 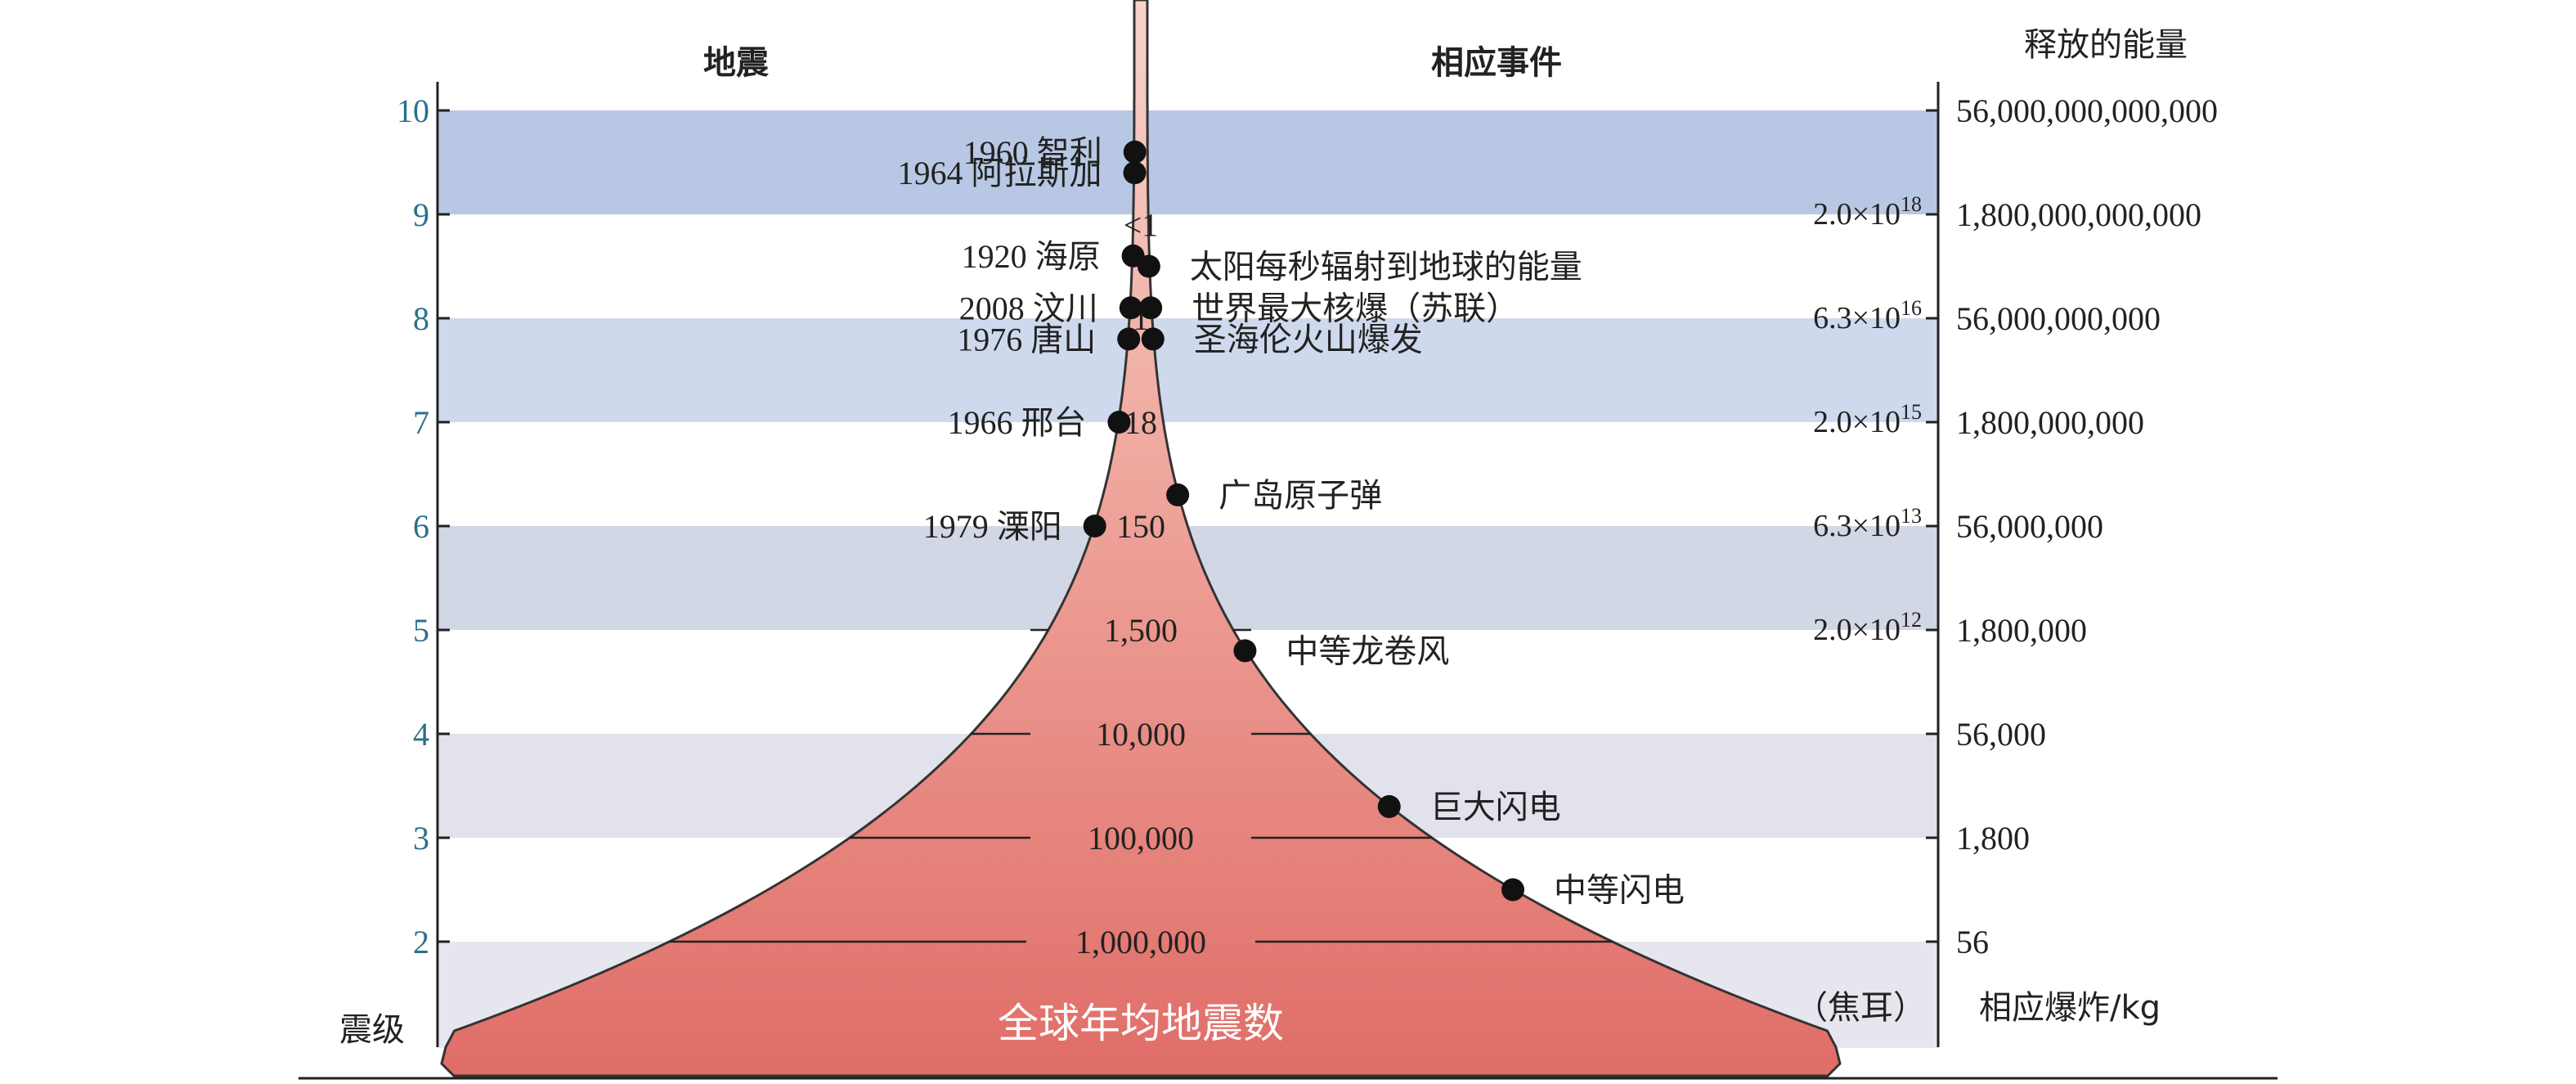 What do you see at coordinates (1912, 516) in the screenshot?
I see `joule-exponent: 13` at bounding box center [1912, 516].